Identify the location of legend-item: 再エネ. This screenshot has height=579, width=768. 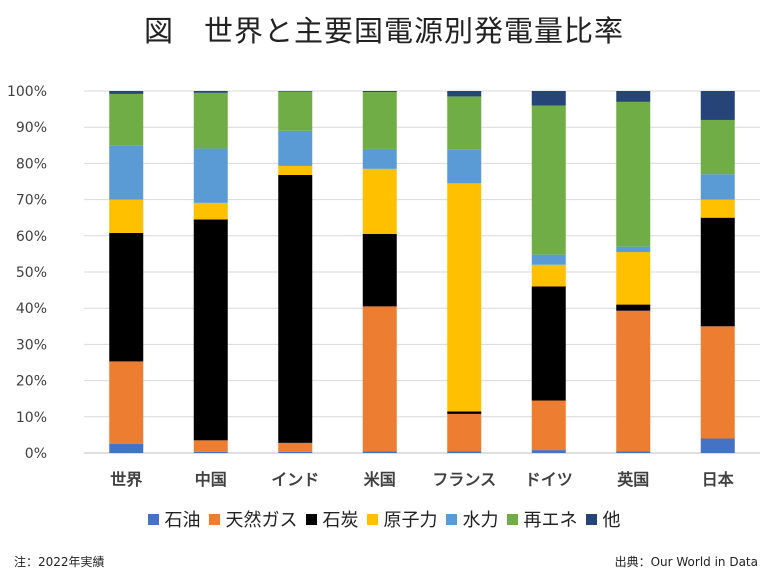
(542, 519).